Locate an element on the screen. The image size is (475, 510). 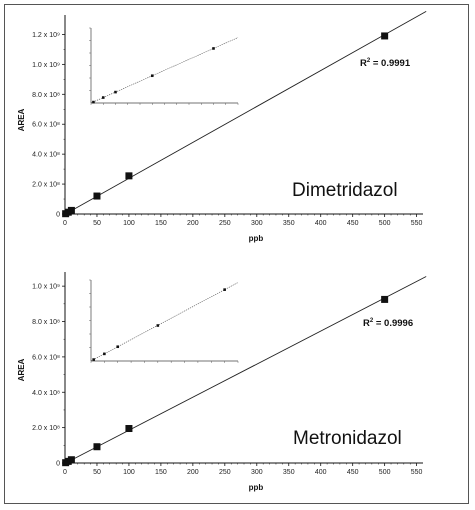
y-tick-label: 1.2 x 10⁹ is located at coordinates (46, 35).